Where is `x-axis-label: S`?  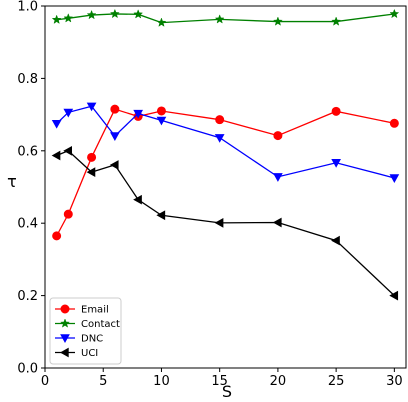
x-axis-label: S is located at coordinates (227, 391).